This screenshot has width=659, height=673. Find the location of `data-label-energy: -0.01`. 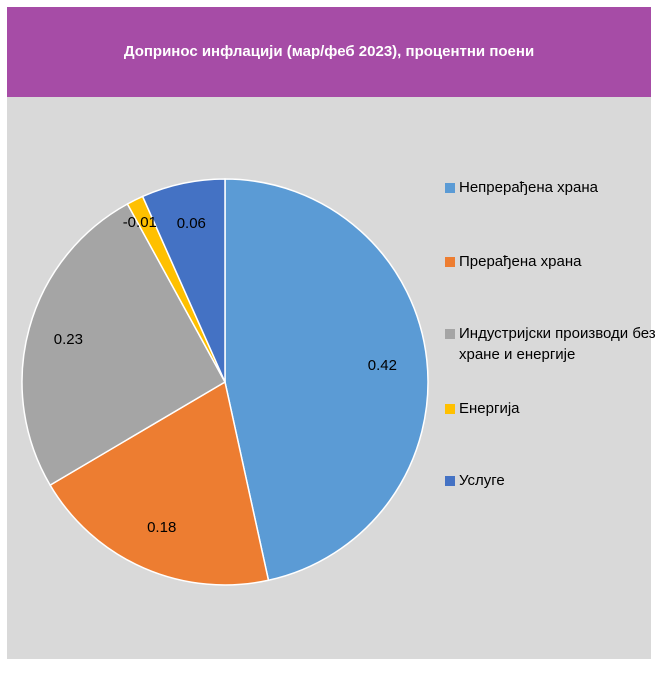

data-label-energy: -0.01 is located at coordinates (140, 222).